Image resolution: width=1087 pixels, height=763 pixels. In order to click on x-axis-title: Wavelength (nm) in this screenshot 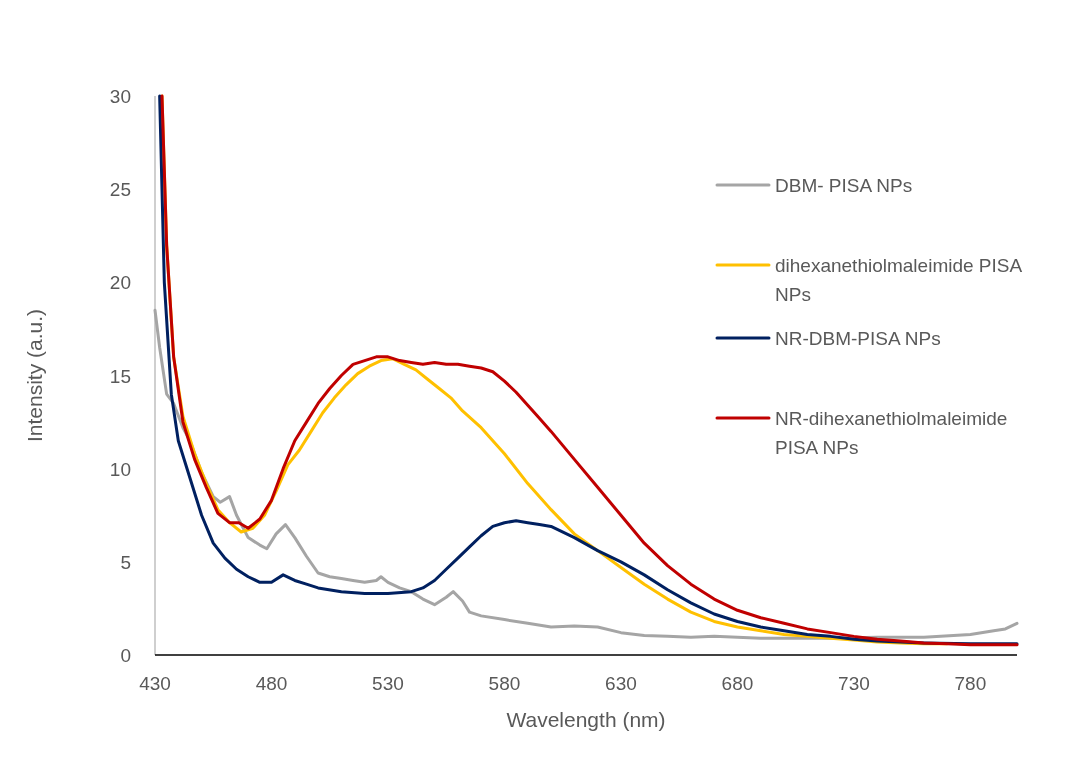, I will do `click(586, 719)`.